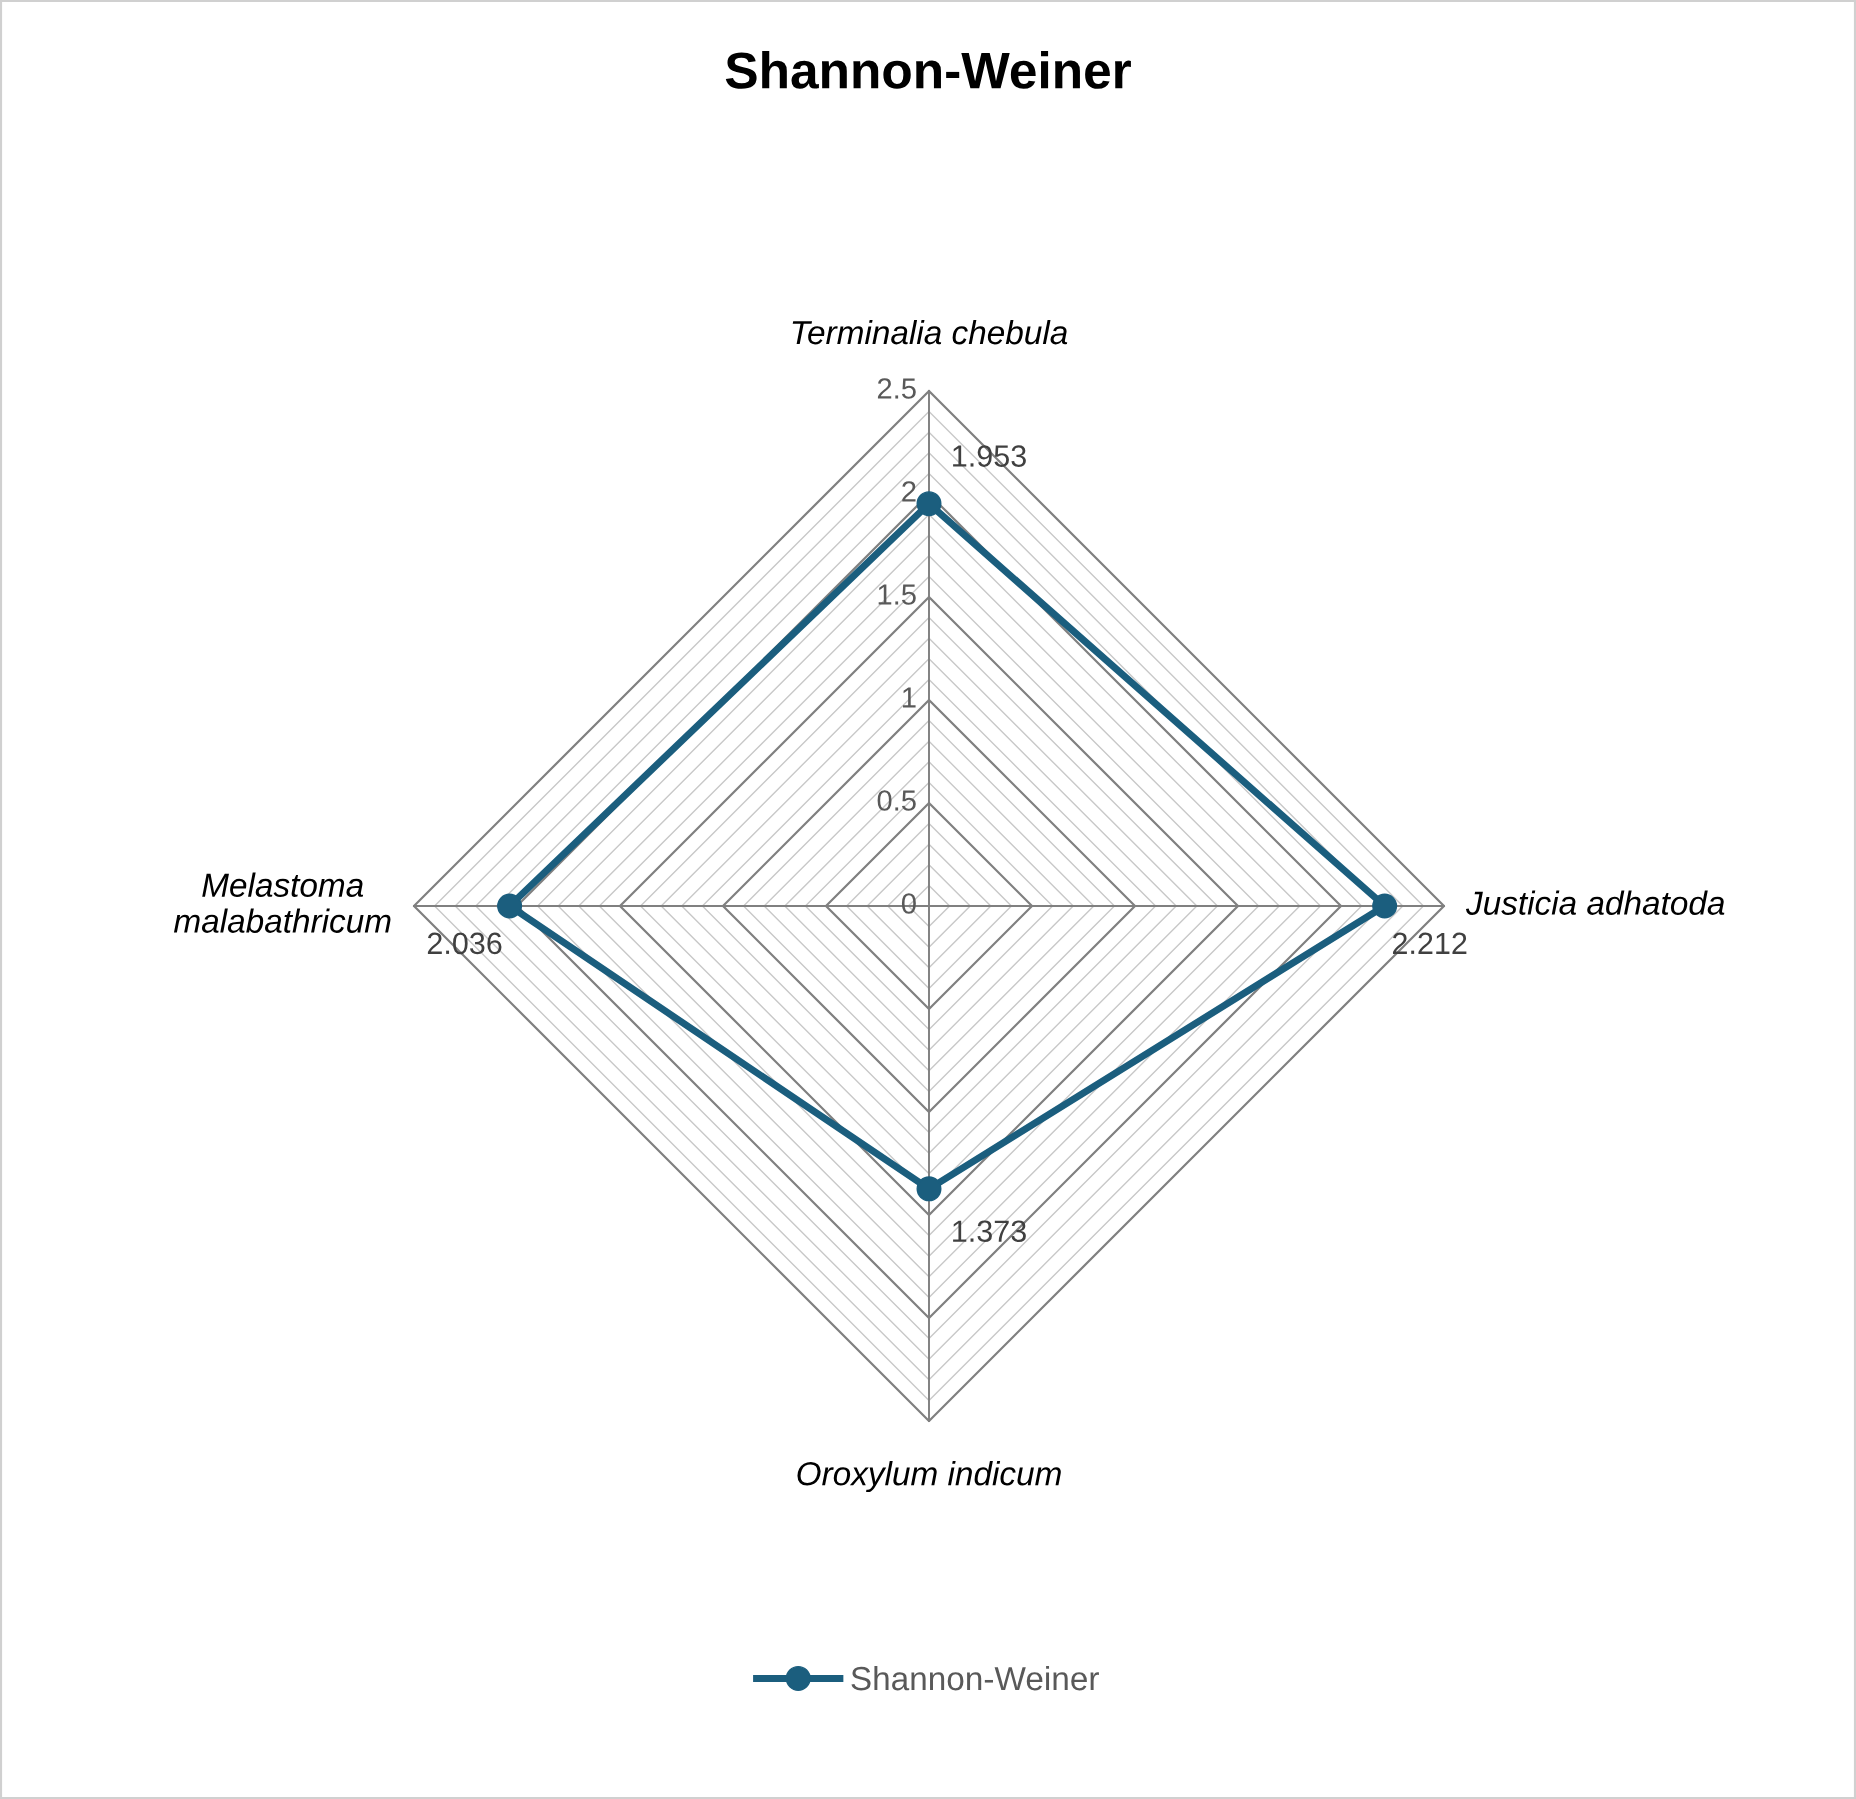 Image resolution: width=1856 pixels, height=1799 pixels. What do you see at coordinates (896, 800) in the screenshot?
I see `y-tick-label: 0.5` at bounding box center [896, 800].